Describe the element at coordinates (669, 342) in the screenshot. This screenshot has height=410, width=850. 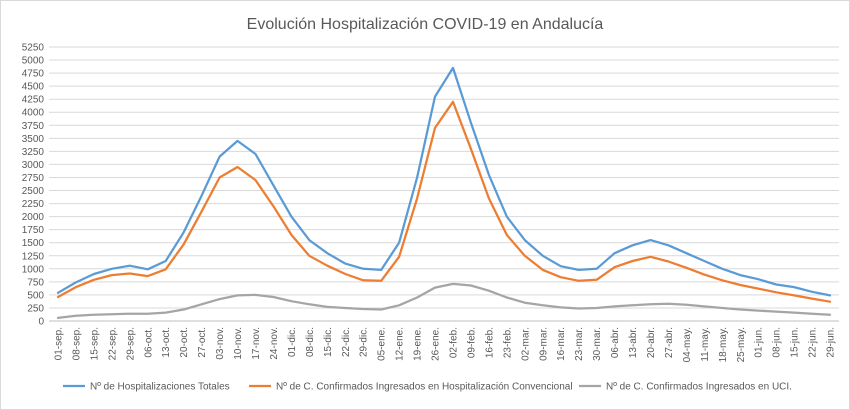
I see `x-tick-label: 27-abr.` at that location.